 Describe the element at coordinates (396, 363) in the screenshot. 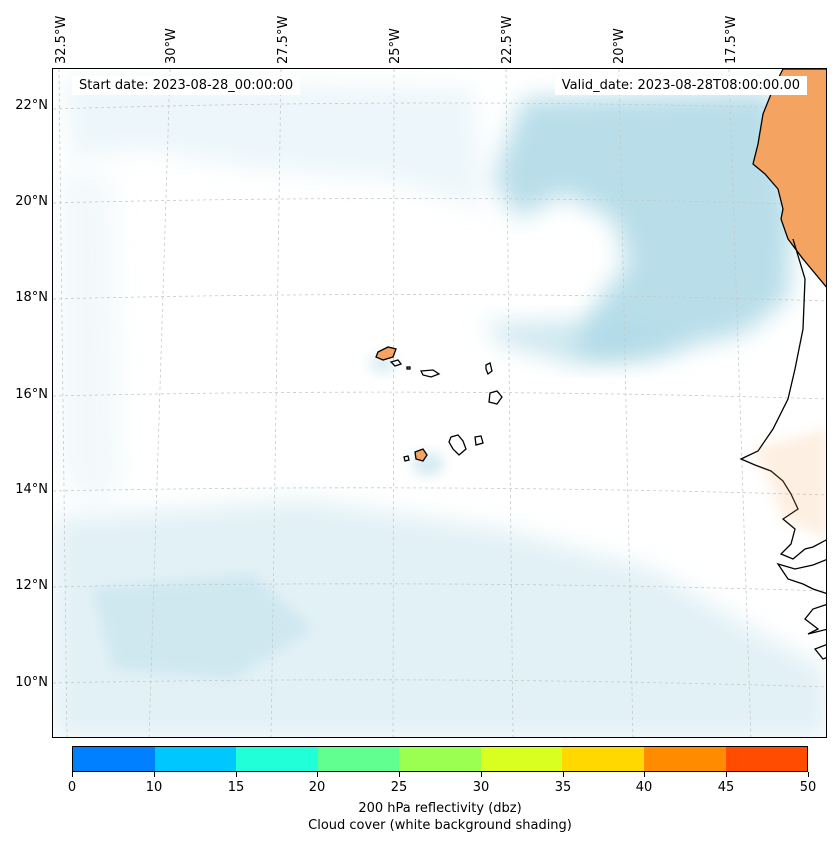

I see `island-sao-vicente` at that location.